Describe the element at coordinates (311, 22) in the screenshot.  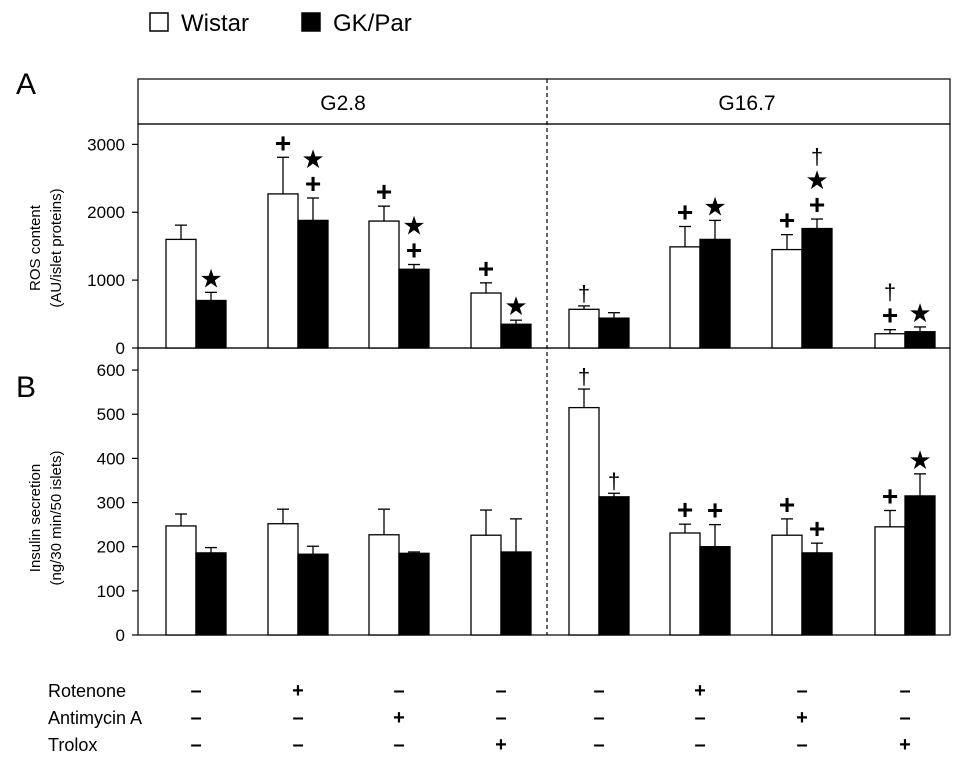
I see `legend-swatch-gkpar` at that location.